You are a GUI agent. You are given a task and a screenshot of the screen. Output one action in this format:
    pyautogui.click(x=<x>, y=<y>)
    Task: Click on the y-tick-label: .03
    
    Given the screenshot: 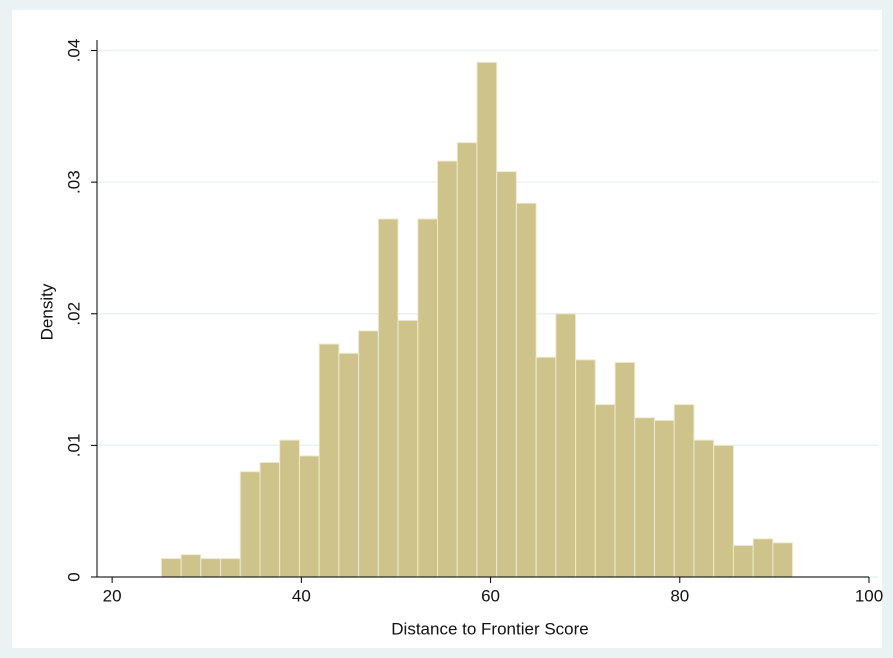 What is the action you would take?
    pyautogui.click(x=73, y=182)
    